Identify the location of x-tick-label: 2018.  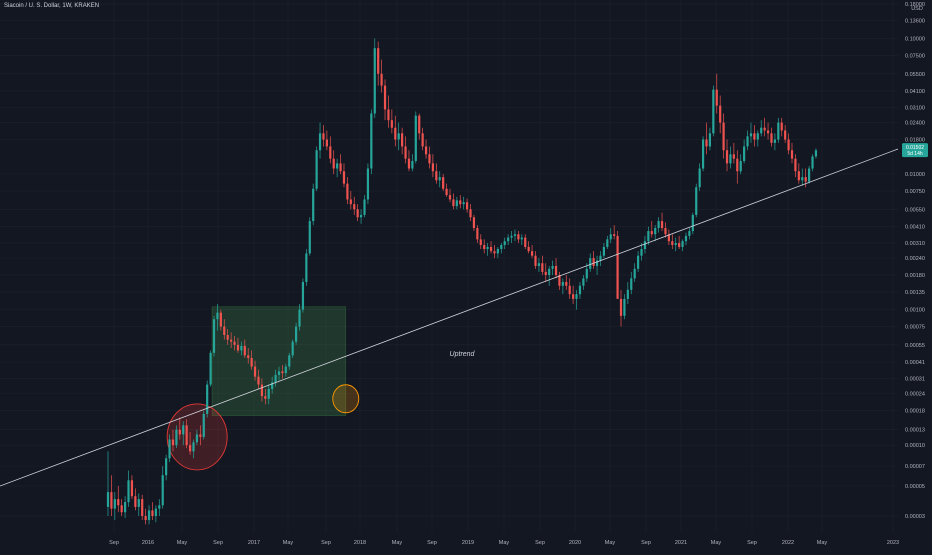
(360, 543).